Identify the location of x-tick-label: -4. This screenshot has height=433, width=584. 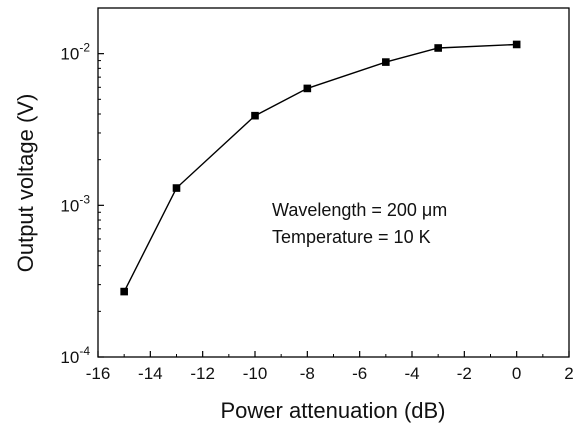
(411, 373).